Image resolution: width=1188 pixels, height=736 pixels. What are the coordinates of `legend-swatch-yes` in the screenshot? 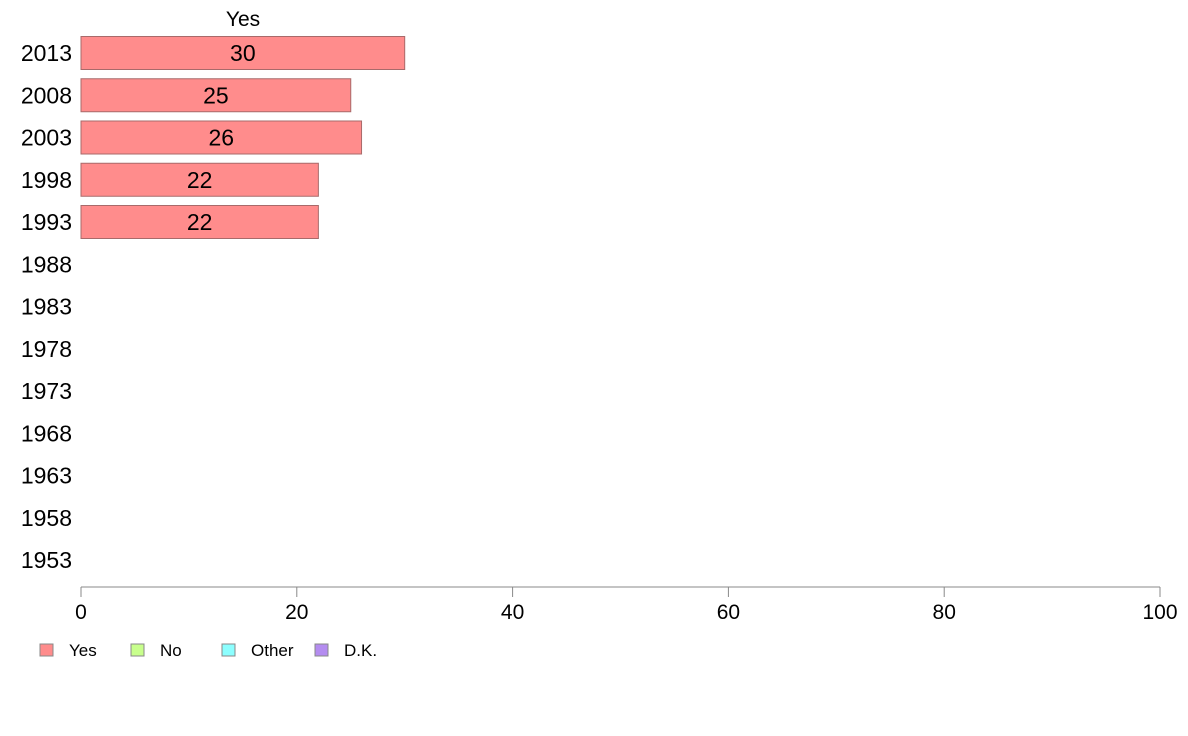 It's located at (46, 650).